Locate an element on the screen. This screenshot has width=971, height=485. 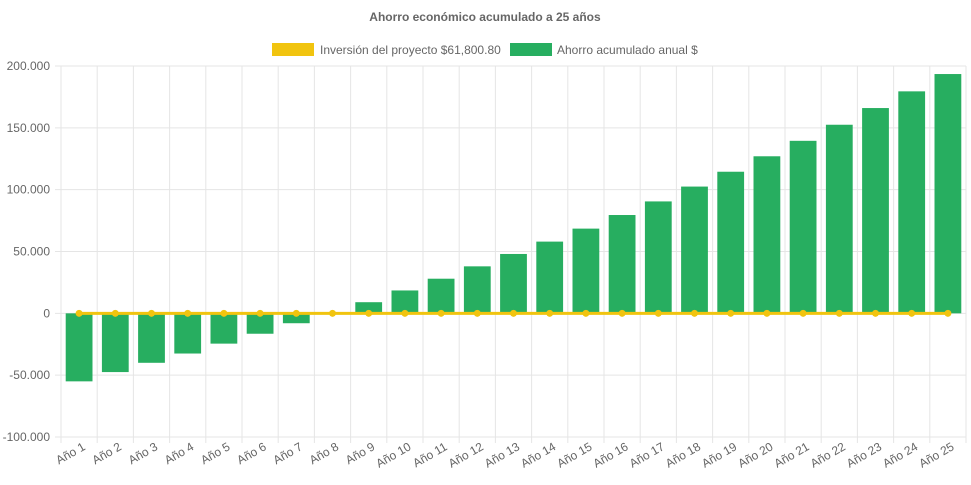
y-tick-label: 150.000 is located at coordinates (29, 128).